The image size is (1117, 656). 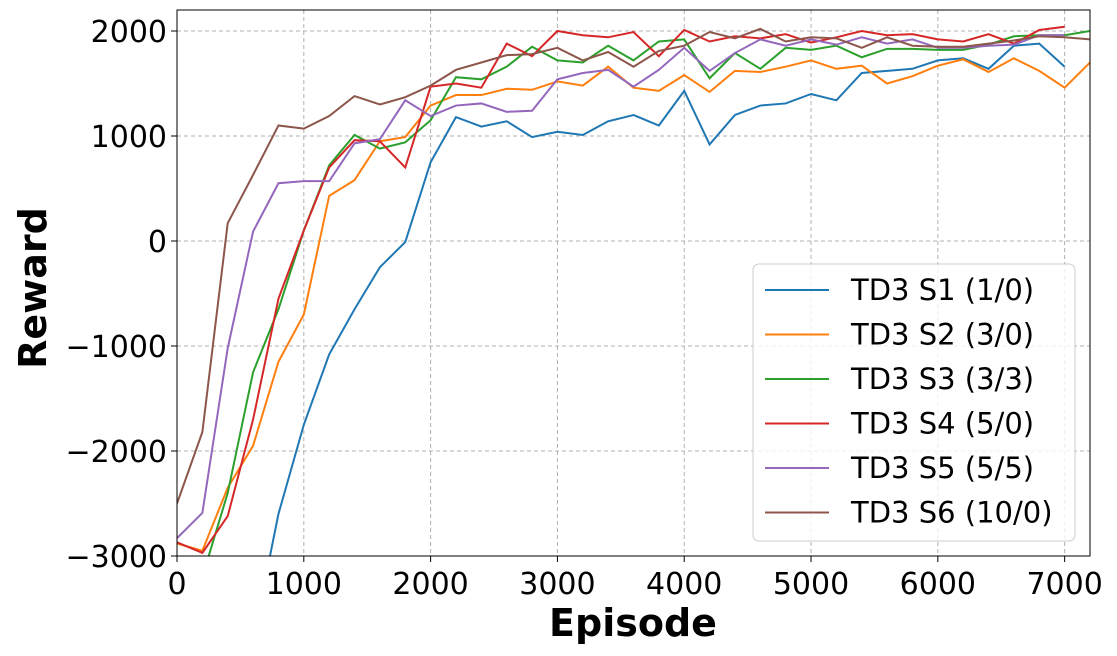 I want to click on legend-label: TD3 S6 (10/0), so click(x=951, y=513).